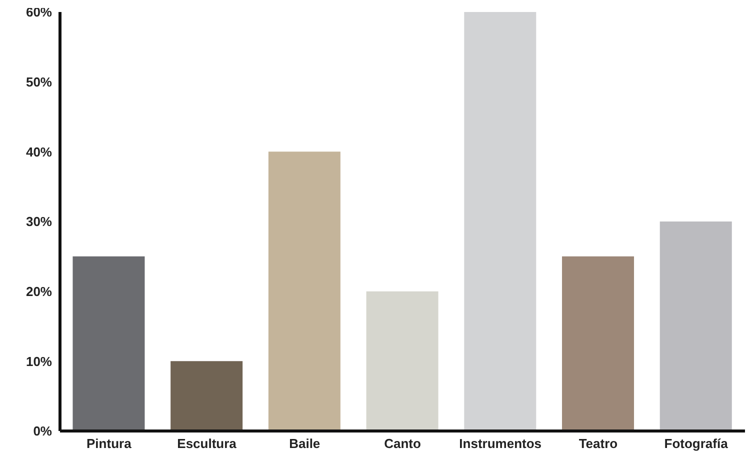 The image size is (747, 461). I want to click on y-tick-label: 40%, so click(39, 152).